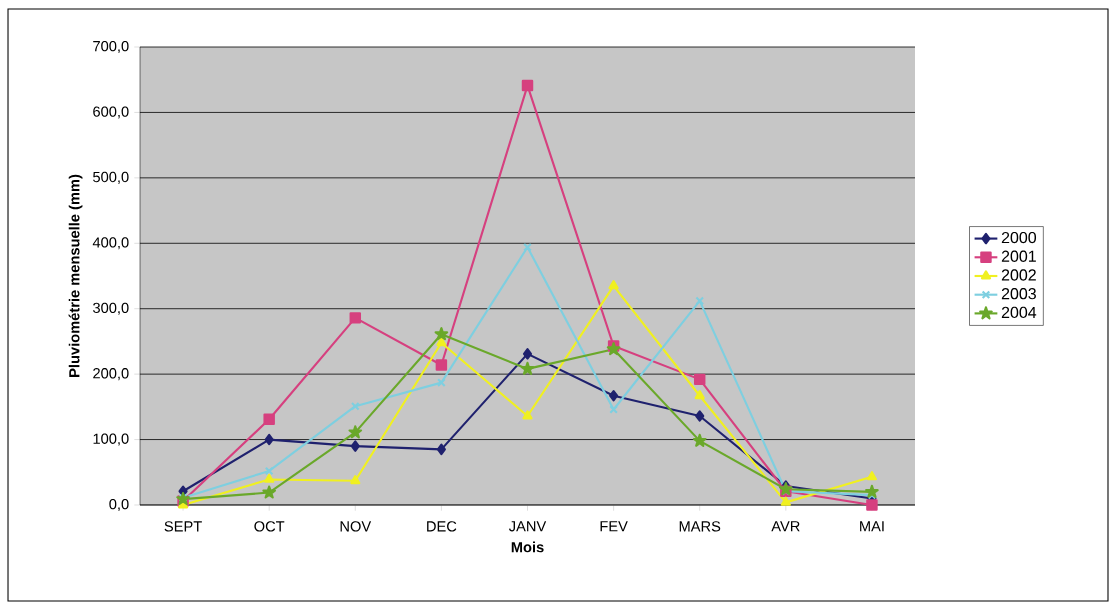 The height and width of the screenshot is (607, 1111). What do you see at coordinates (111, 374) in the screenshot?
I see `y-tick-label: 200,0` at bounding box center [111, 374].